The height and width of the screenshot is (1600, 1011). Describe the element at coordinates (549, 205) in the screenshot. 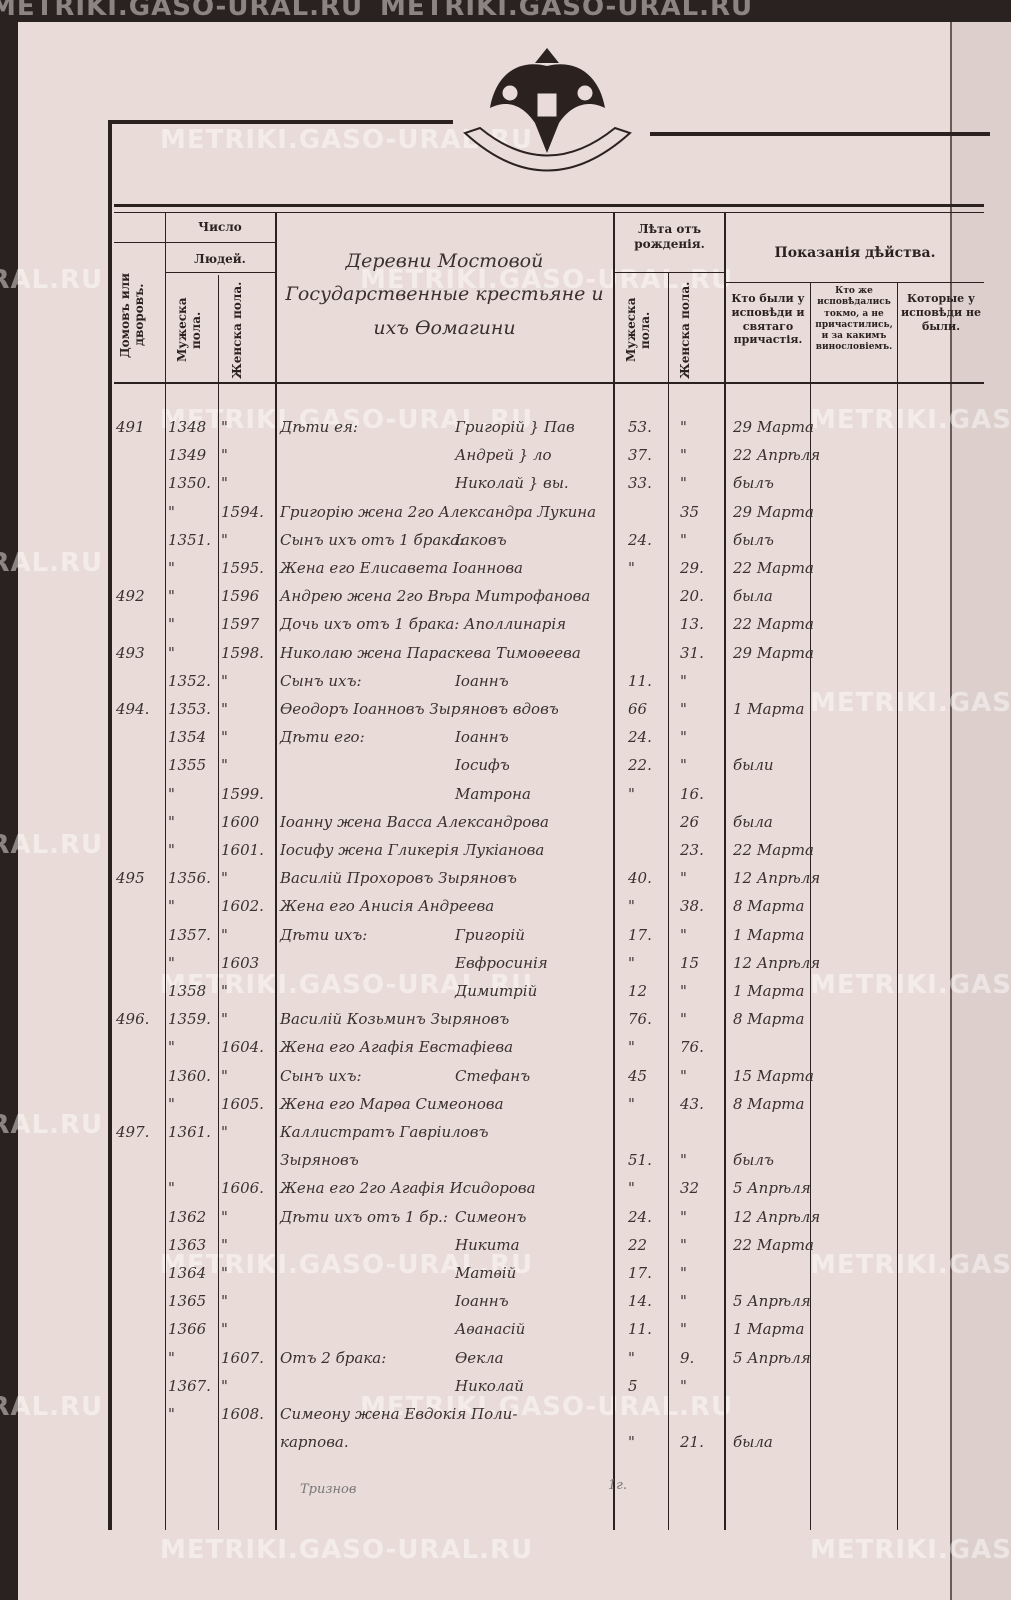

I see `header-rule` at that location.